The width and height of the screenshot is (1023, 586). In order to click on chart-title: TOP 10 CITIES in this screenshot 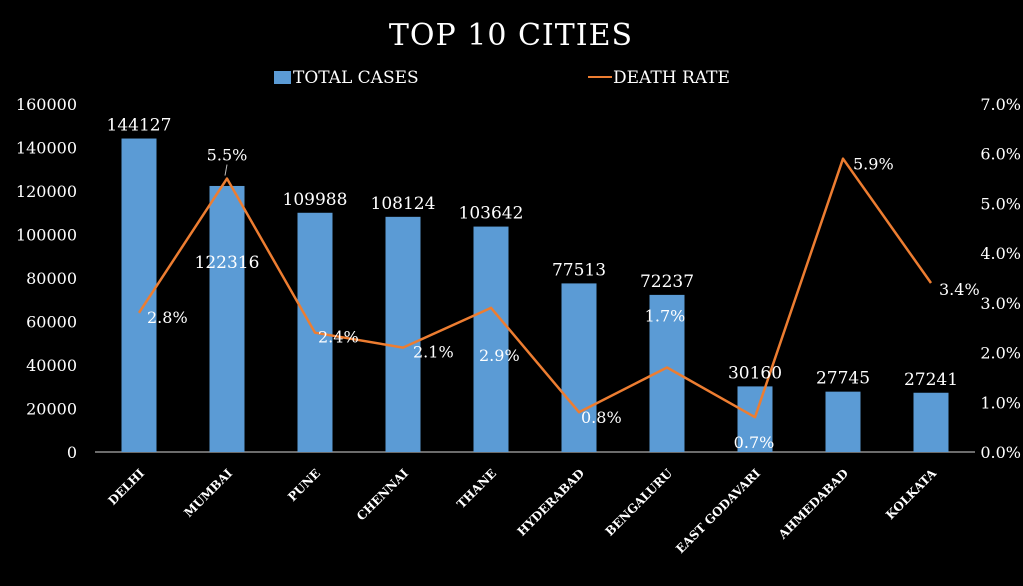, I will do `click(511, 35)`.